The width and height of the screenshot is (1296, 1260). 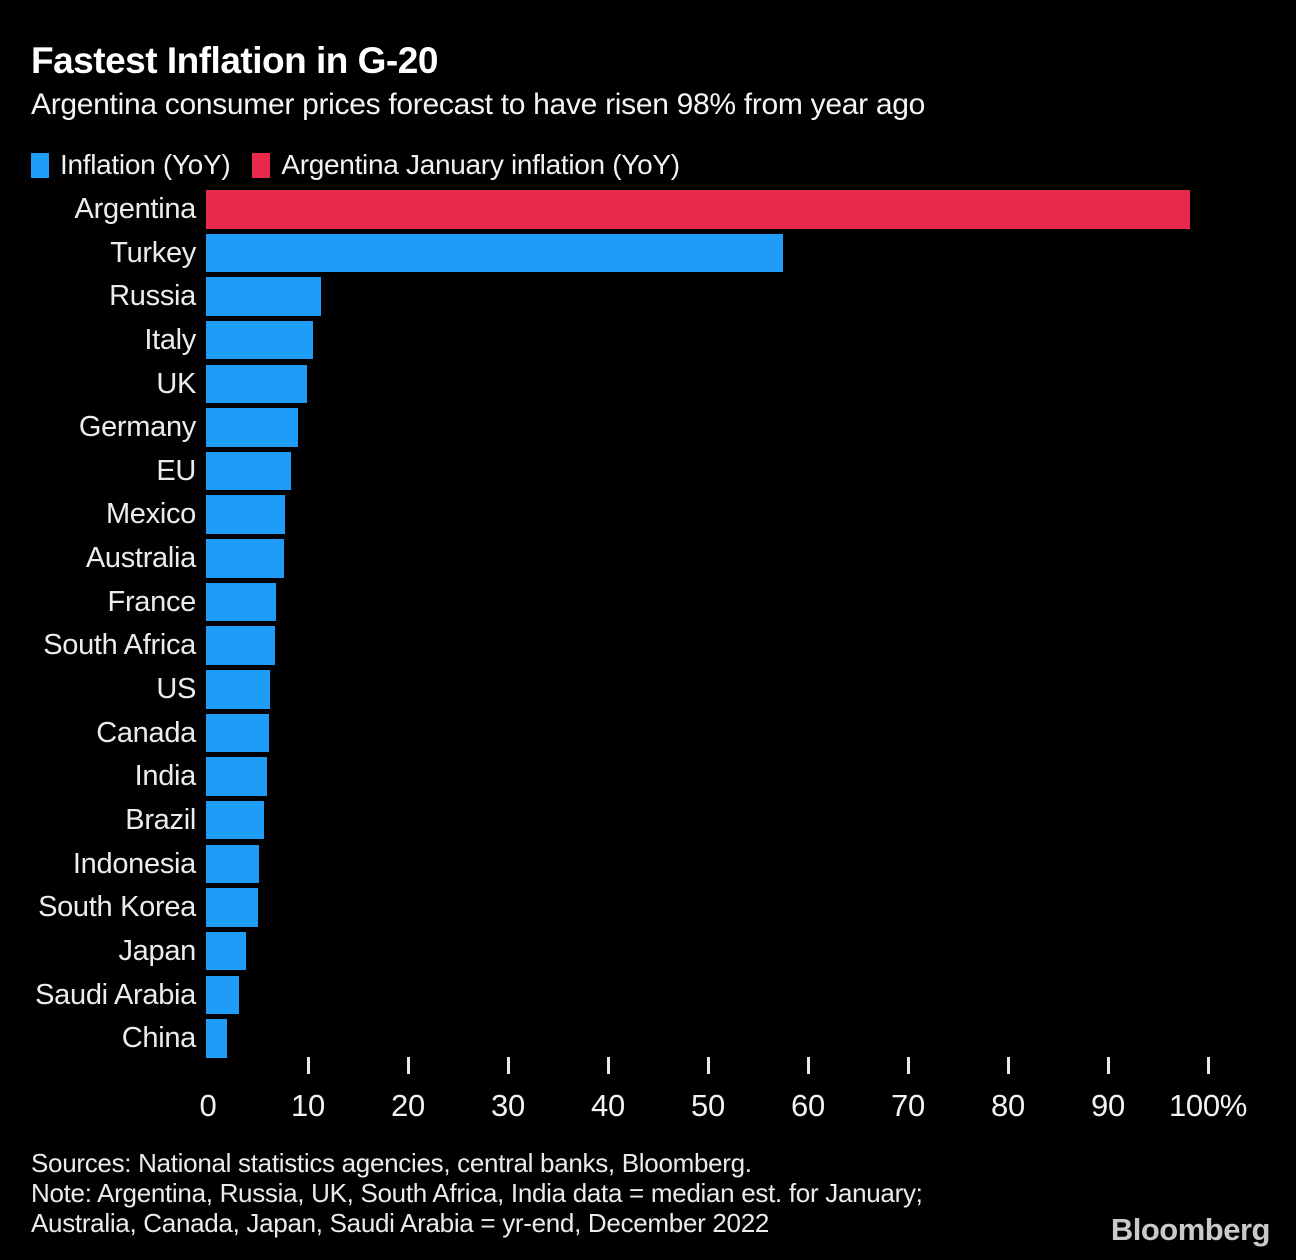 What do you see at coordinates (648, 779) in the screenshot?
I see `chart-row: India` at bounding box center [648, 779].